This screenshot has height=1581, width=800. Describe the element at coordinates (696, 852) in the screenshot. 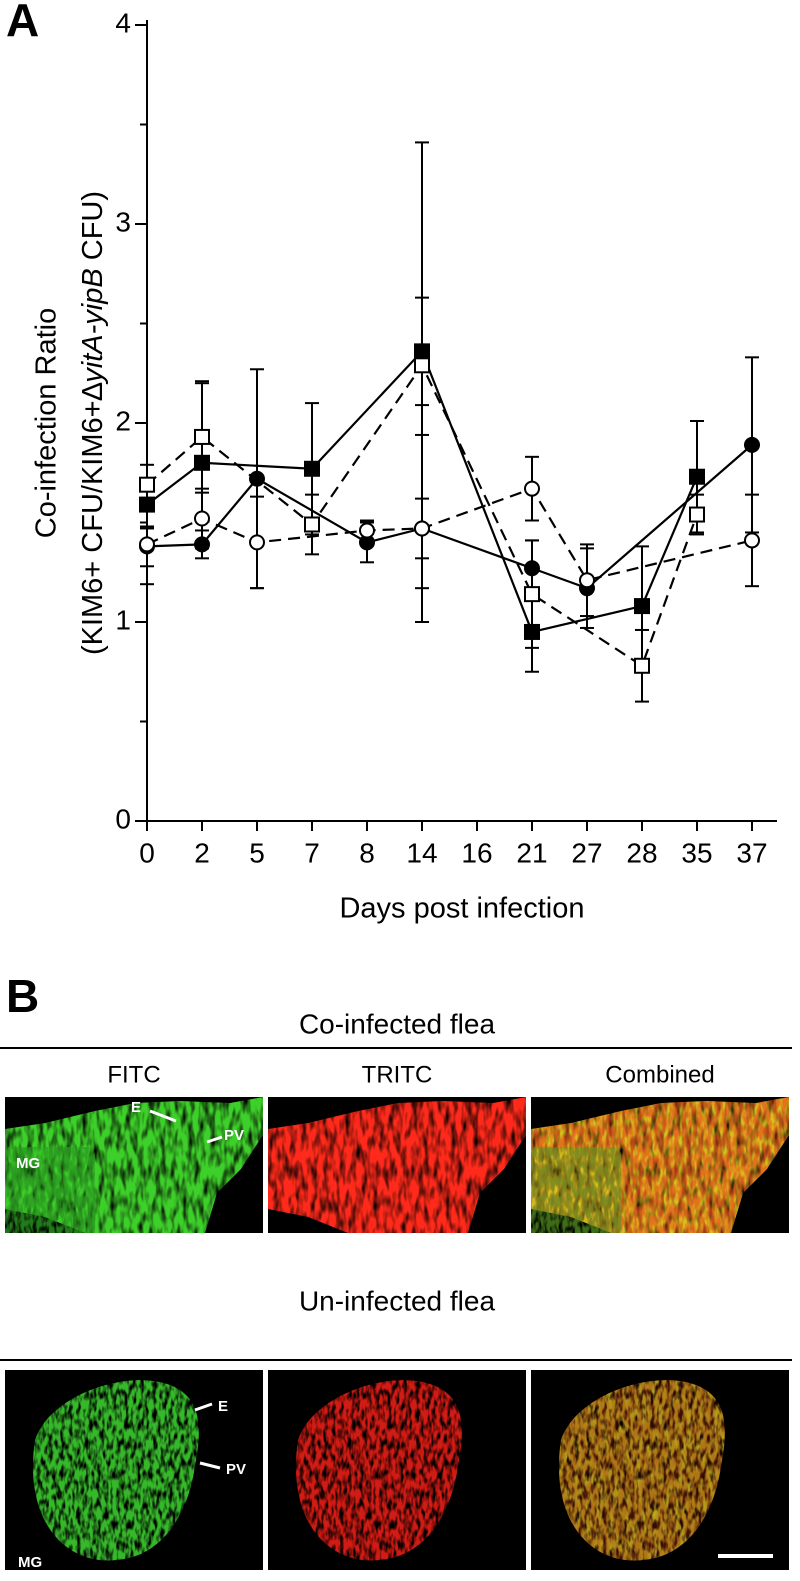

I see `x-tick-label: 35` at that location.